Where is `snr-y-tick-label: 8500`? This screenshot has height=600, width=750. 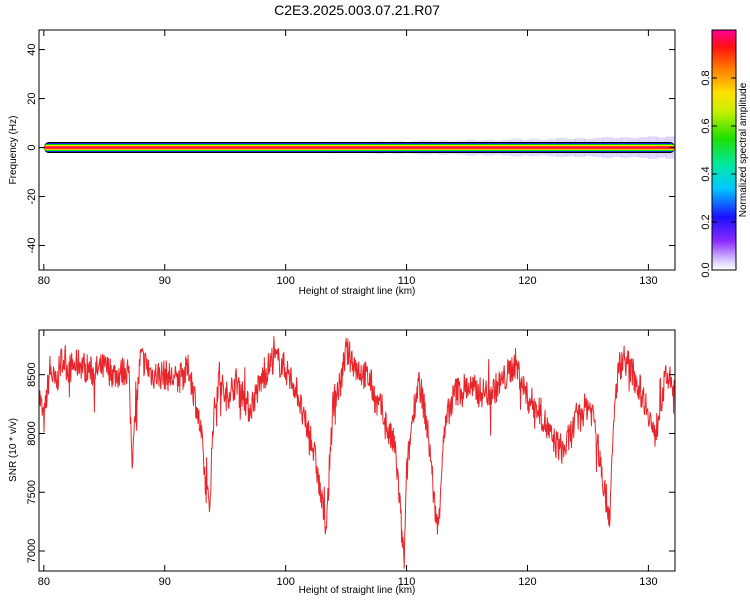
snr-y-tick-label: 8500 is located at coordinates (32, 374).